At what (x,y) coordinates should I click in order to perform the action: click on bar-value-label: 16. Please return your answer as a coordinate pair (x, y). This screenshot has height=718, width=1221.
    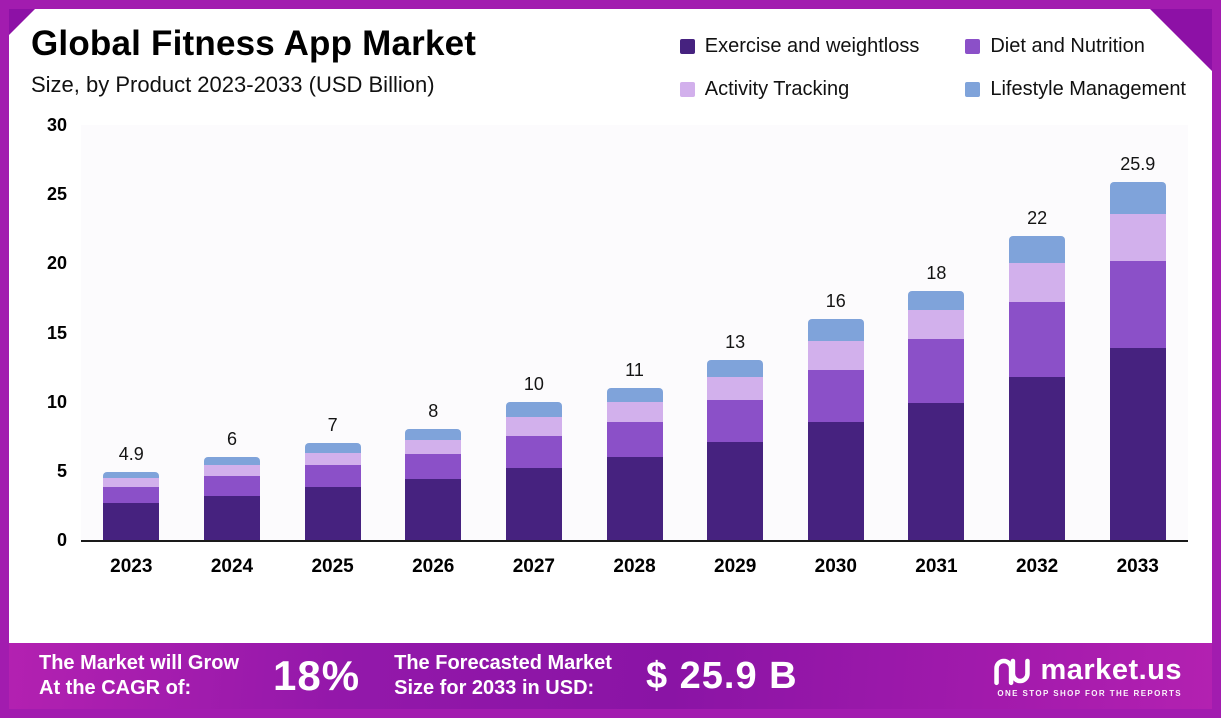
    Looking at the image, I should click on (835, 300).